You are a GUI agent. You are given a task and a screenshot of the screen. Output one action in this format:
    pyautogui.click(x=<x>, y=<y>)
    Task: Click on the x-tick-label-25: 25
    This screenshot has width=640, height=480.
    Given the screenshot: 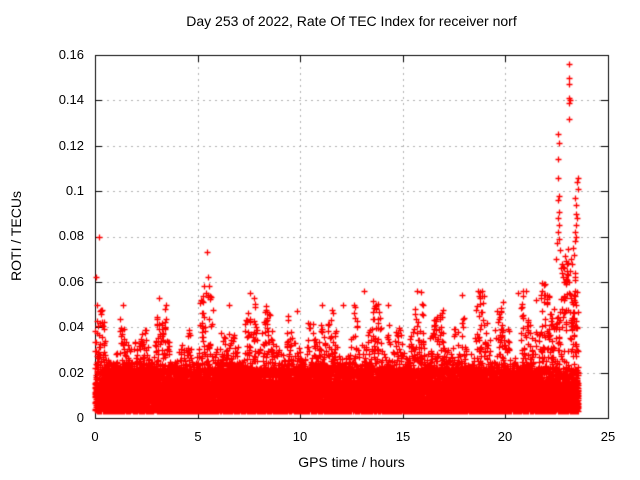 What is the action you would take?
    pyautogui.click(x=608, y=436)
    